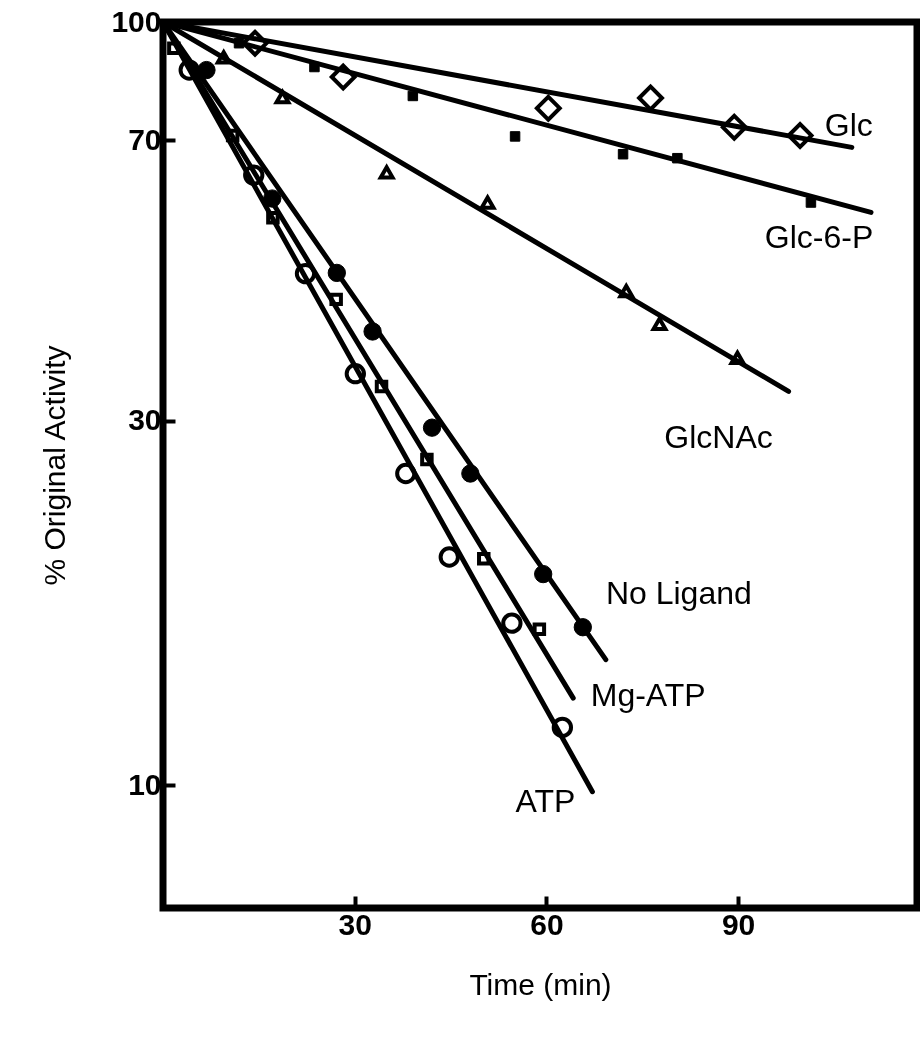 Image resolution: width=920 pixels, height=1046 pixels. Describe the element at coordinates (545, 800) in the screenshot. I see `series-label: ATP` at that location.